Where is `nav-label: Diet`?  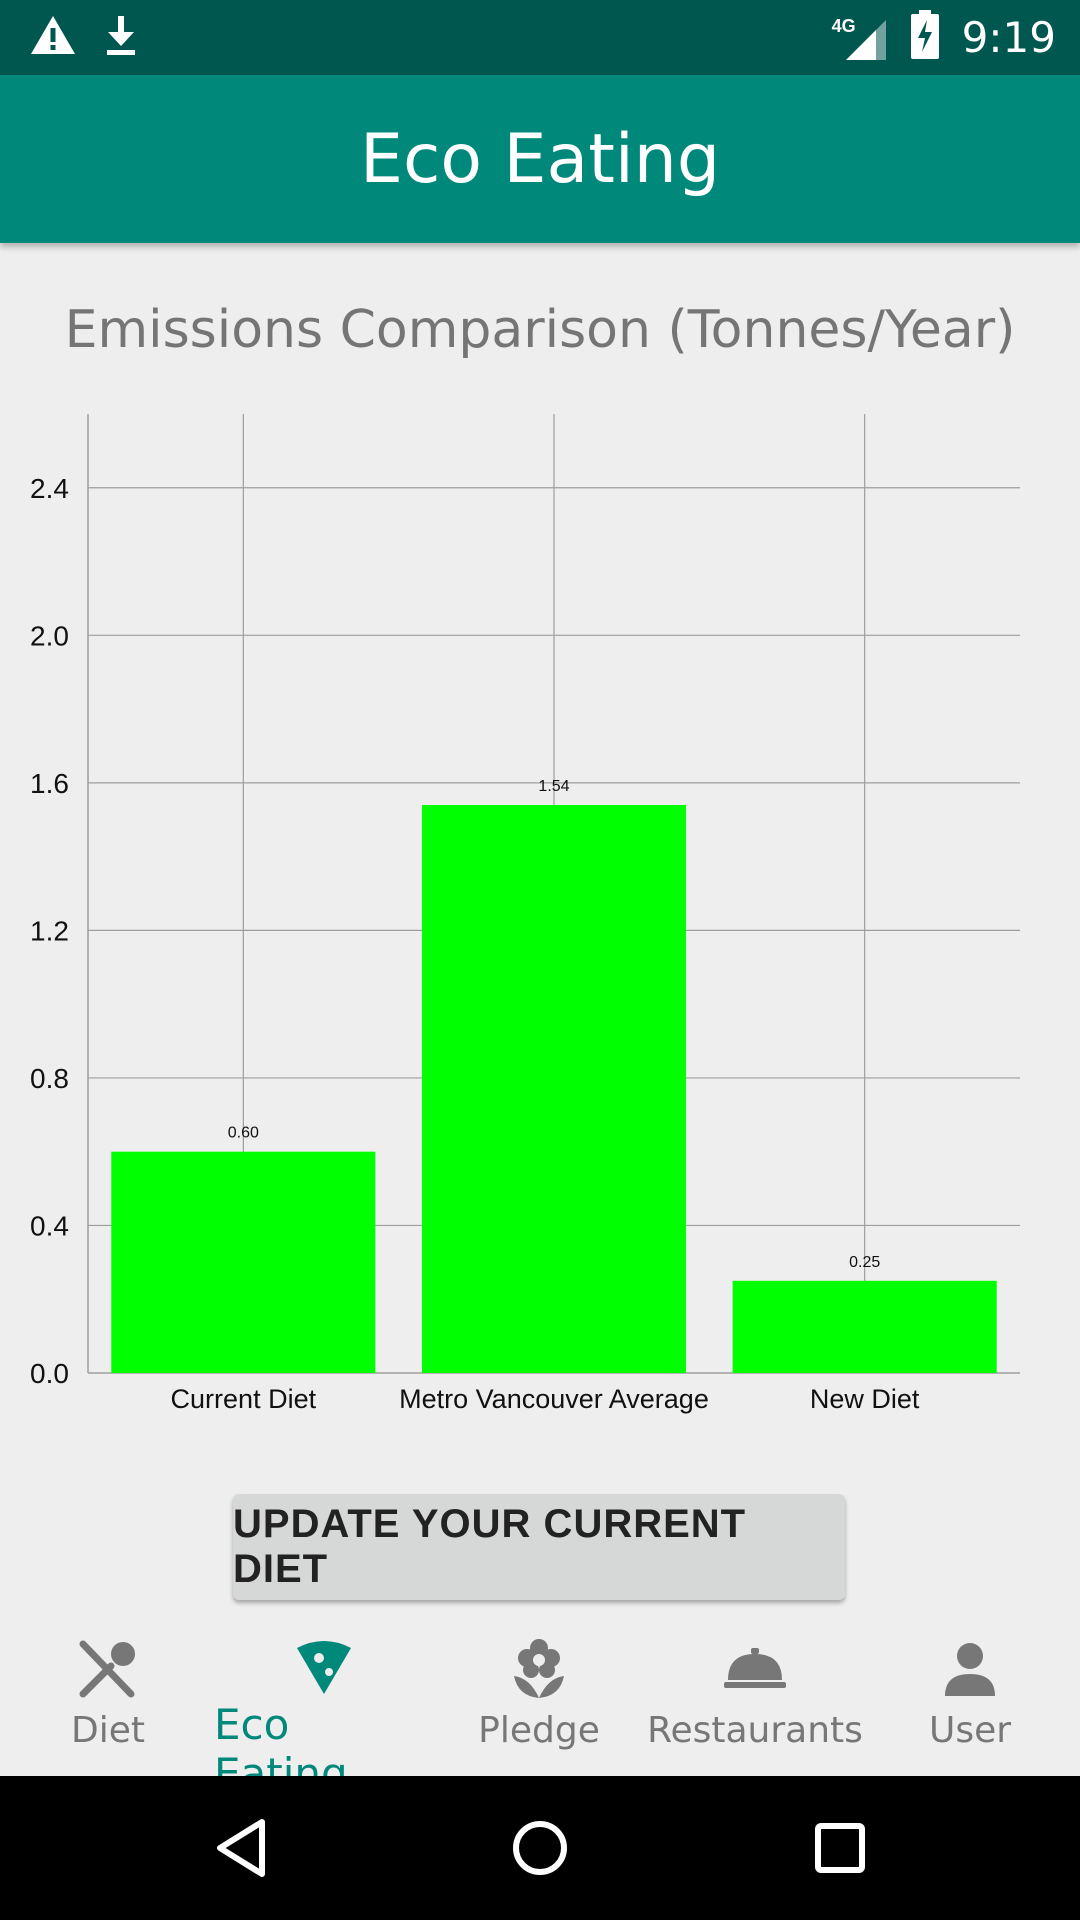
nav-label: Diet is located at coordinates (108, 1730).